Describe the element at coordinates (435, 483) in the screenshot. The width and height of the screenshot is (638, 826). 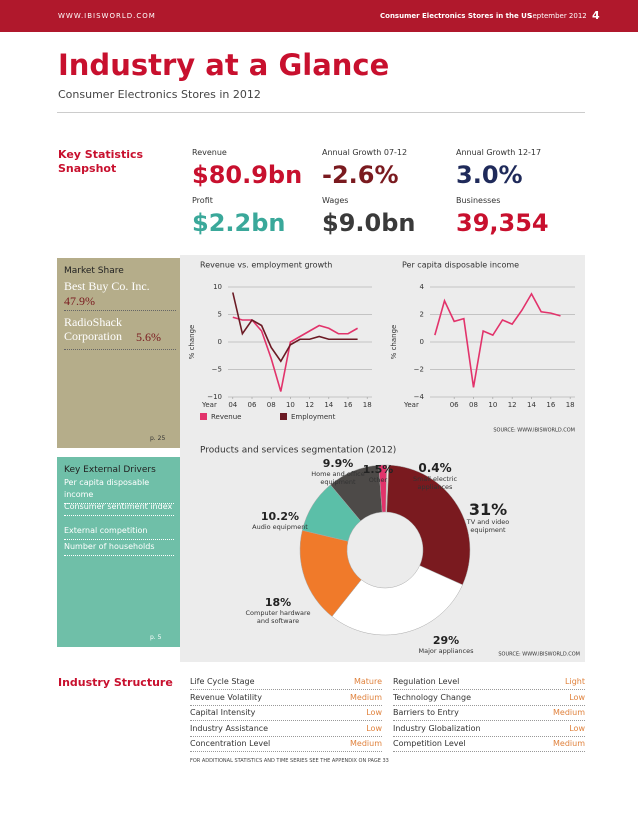
I see `category-label: Small electric appliances` at that location.